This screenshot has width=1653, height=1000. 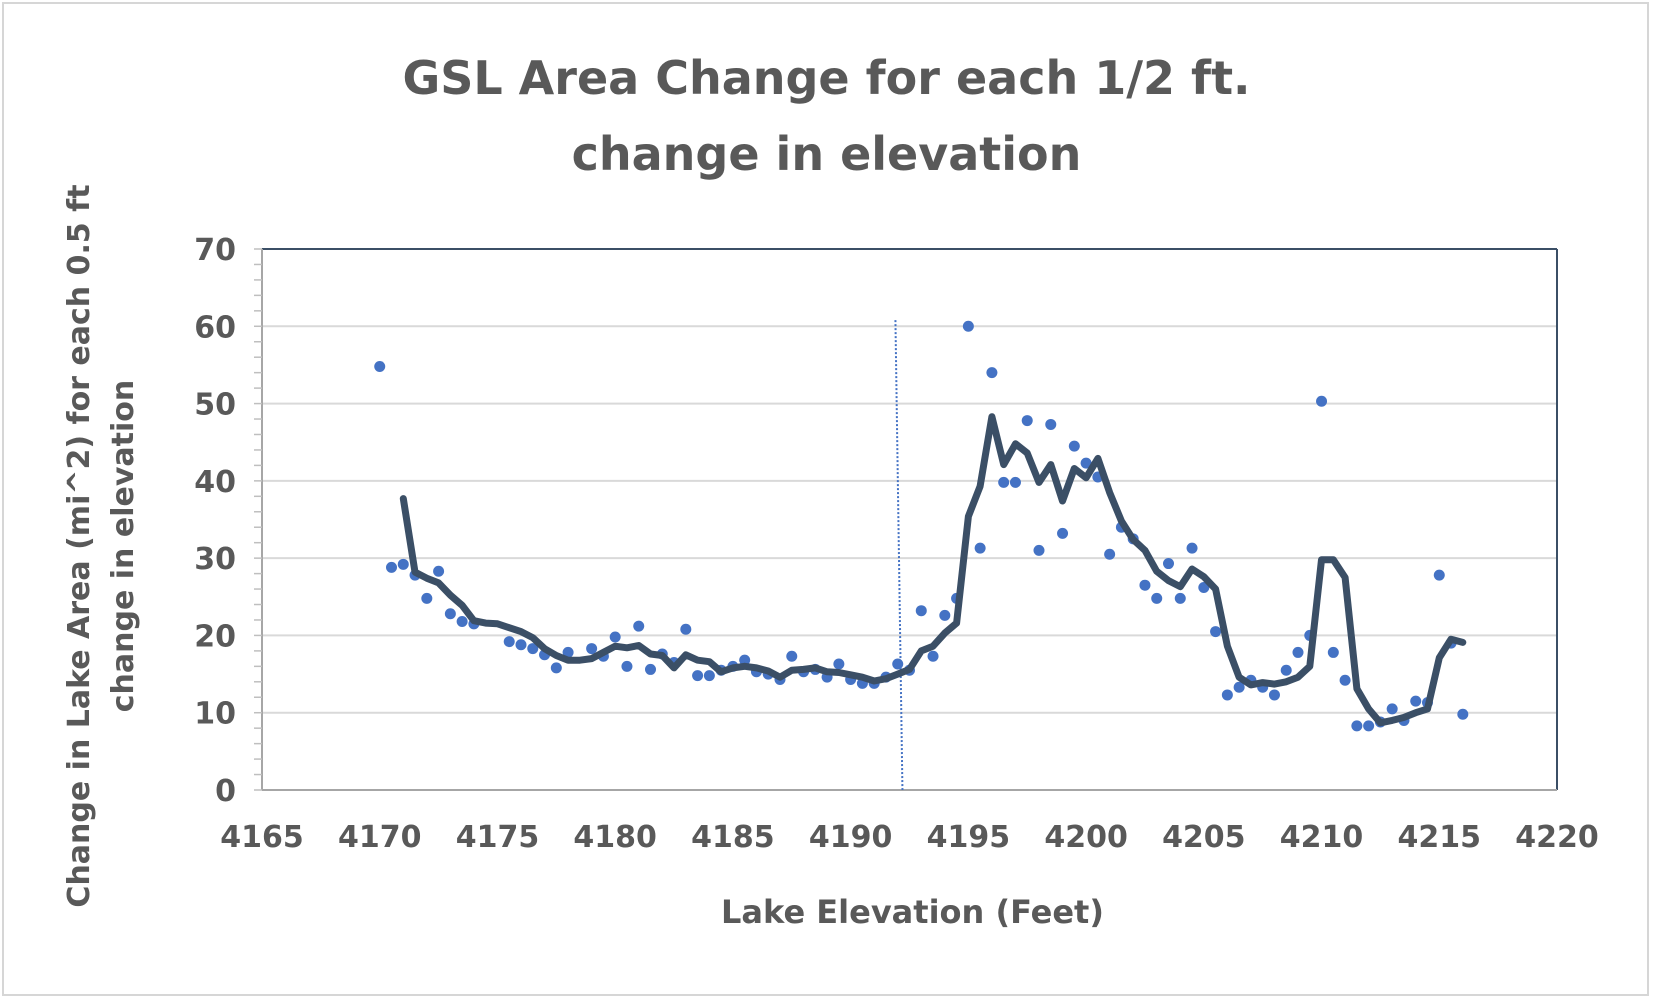 What do you see at coordinates (215, 521) in the screenshot?
I see `y-tick-labels: 0 10 20 30 40 50 60 70` at bounding box center [215, 521].